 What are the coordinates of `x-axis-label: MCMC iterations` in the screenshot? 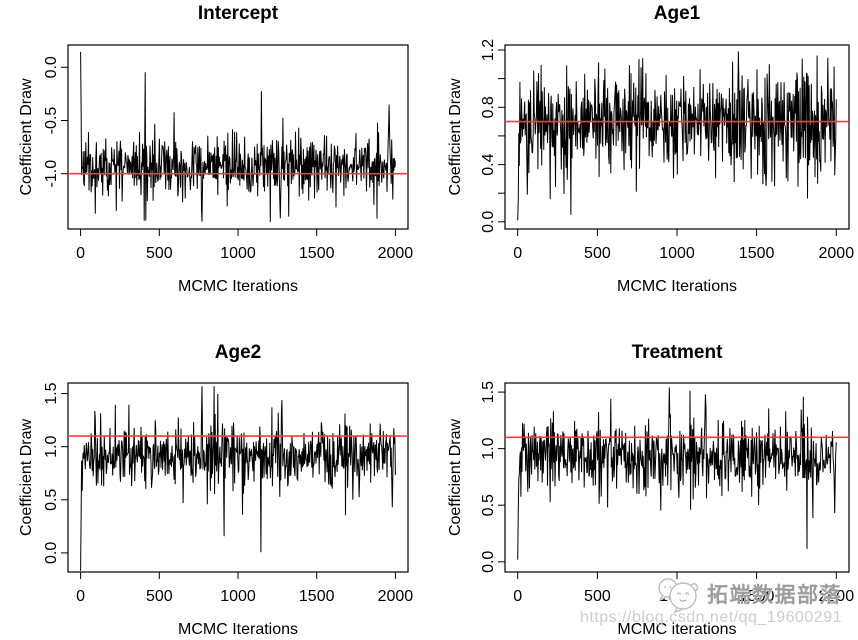 It's located at (676, 629).